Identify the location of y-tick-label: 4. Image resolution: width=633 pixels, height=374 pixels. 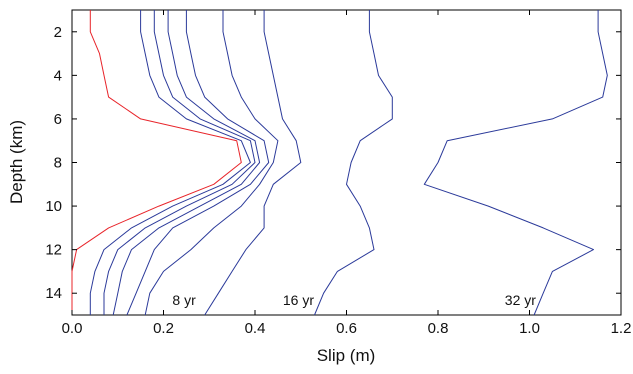
(58, 75).